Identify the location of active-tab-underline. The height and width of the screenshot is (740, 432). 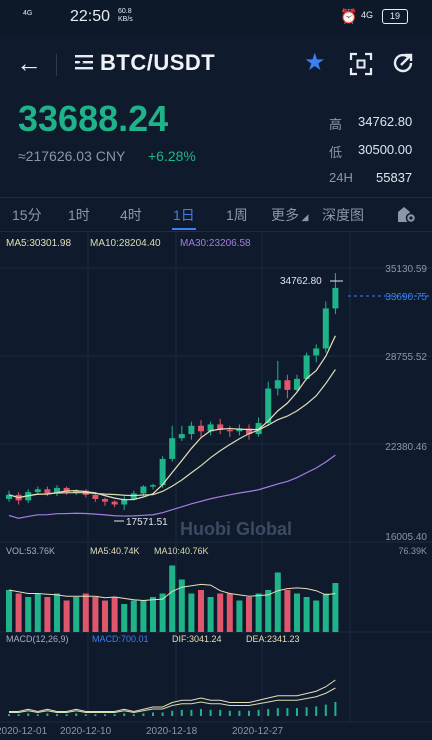
(184, 229).